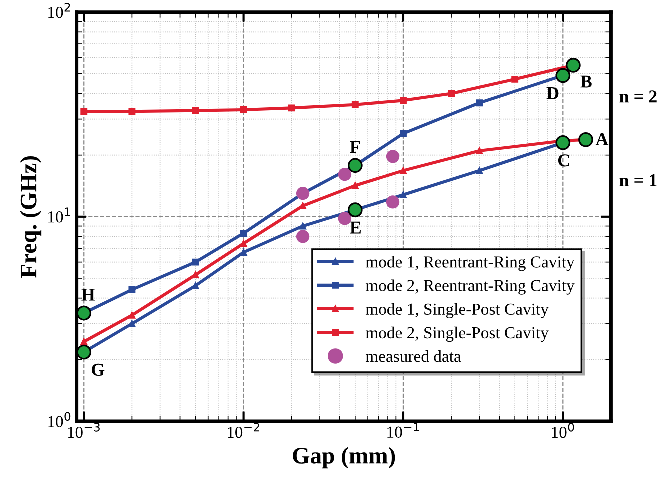 The width and height of the screenshot is (668, 493). I want to click on annotation: E, so click(355, 228).